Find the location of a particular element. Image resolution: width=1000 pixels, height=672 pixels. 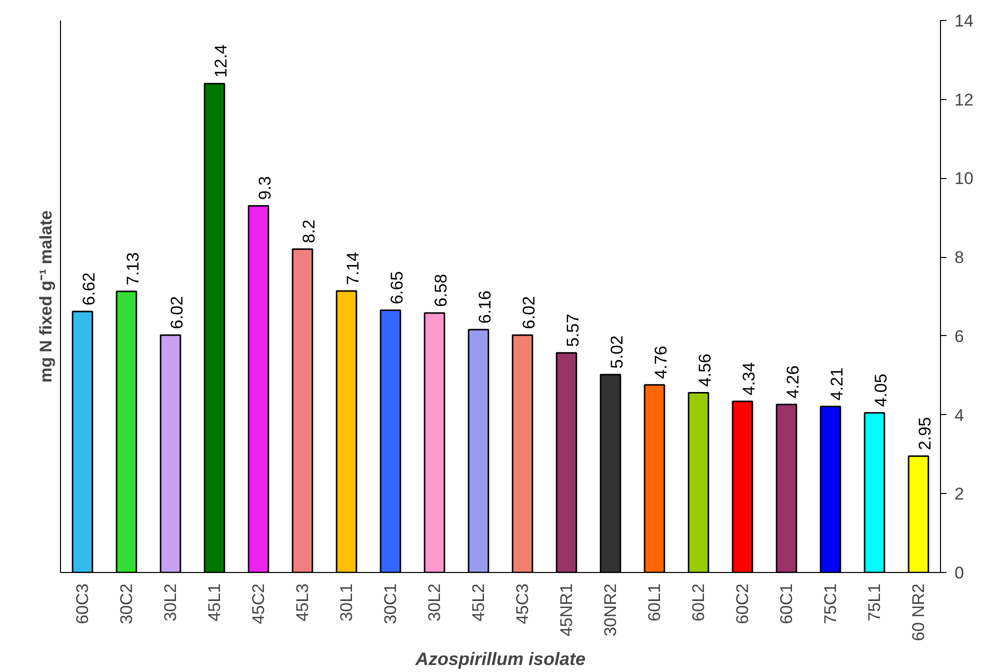

y-axis-title: mg N fixed g⁻¹ malate is located at coordinates (46, 296).